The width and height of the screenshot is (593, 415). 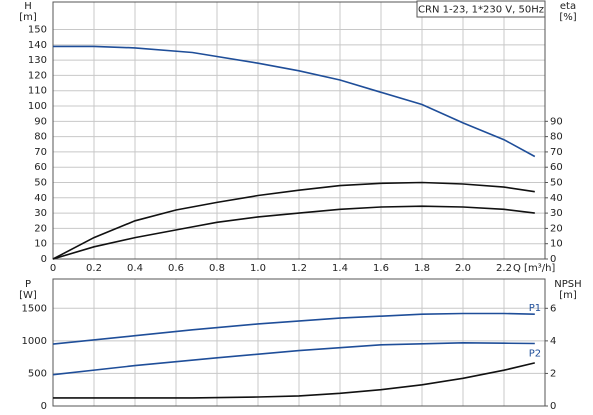 What do you see at coordinates (556, 244) in the screenshot?
I see `y2-tick-label: 10` at bounding box center [556, 244].